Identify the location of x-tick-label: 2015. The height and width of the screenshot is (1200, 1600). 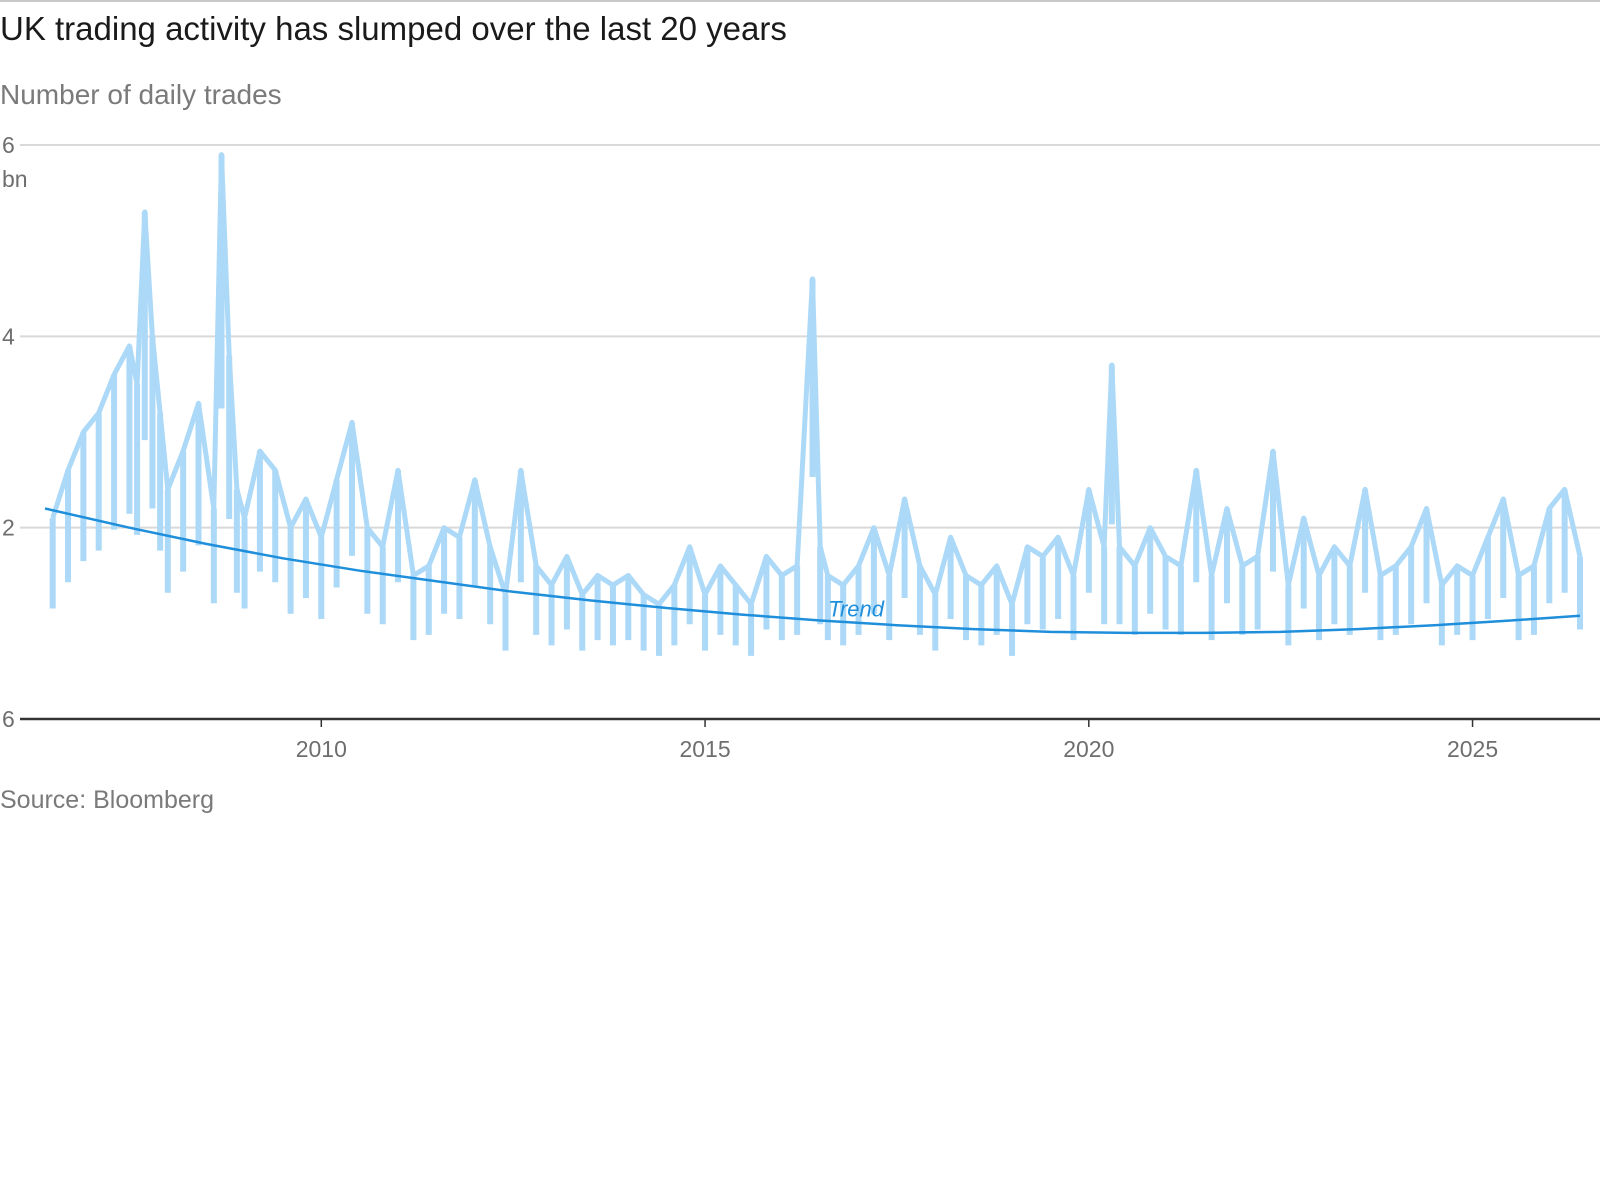
(704, 749).